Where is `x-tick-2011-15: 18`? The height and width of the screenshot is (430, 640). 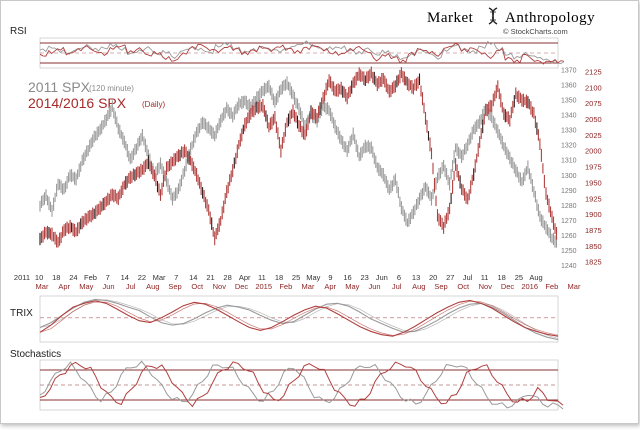 x-tick-2011-15: 18 is located at coordinates (279, 277).